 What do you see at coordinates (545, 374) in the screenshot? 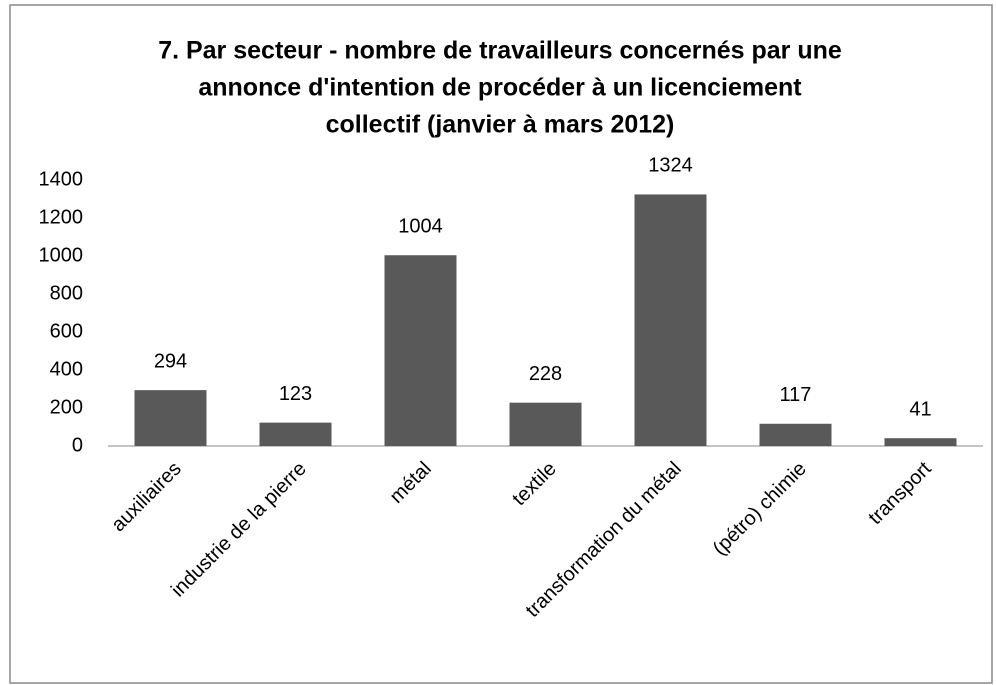
I see `value-label: 228` at bounding box center [545, 374].